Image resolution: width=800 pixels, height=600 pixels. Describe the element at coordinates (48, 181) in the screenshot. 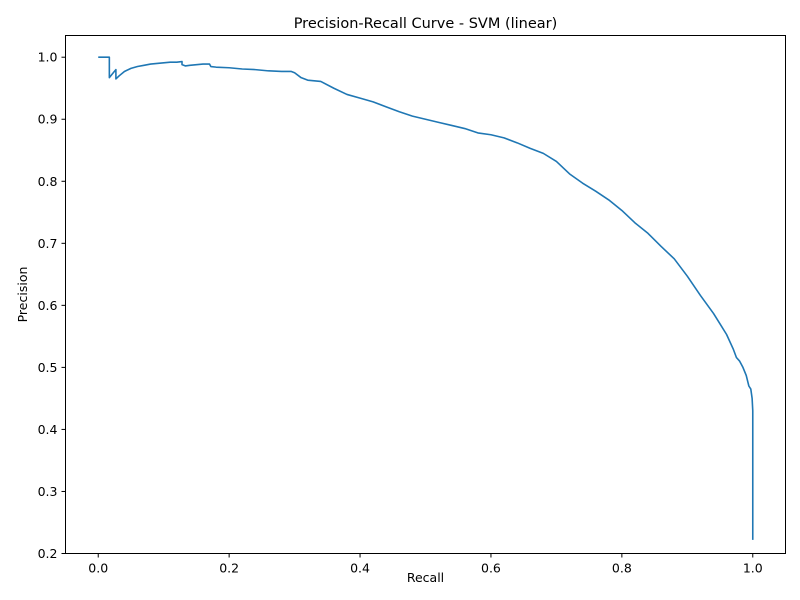

I see `y-tick-label: 0.8` at that location.